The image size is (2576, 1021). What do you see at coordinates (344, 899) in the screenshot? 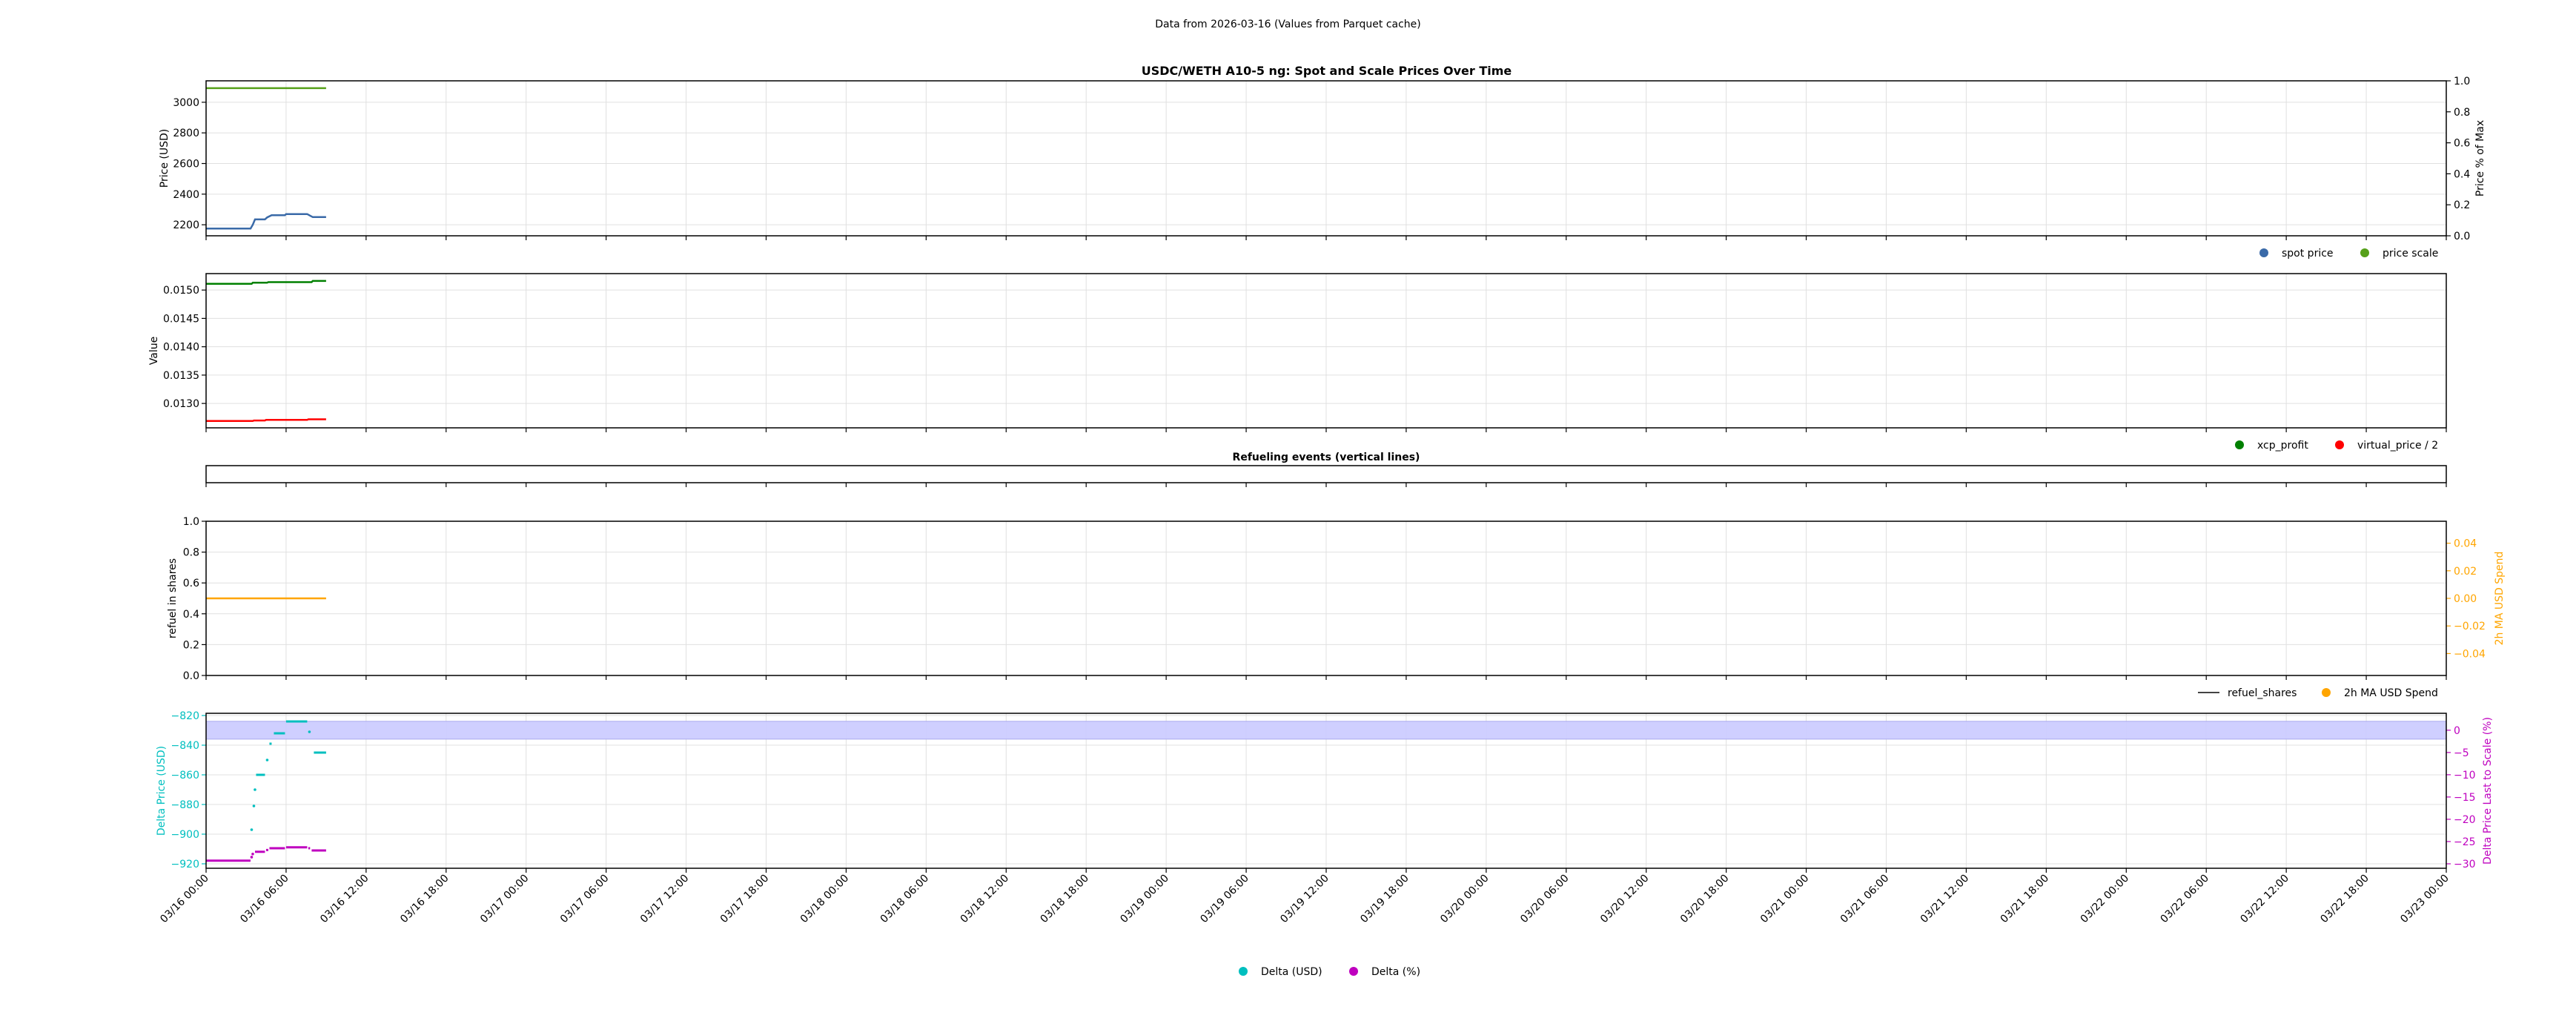
I see `x-tick-label: 03/16 12:00` at bounding box center [344, 899].